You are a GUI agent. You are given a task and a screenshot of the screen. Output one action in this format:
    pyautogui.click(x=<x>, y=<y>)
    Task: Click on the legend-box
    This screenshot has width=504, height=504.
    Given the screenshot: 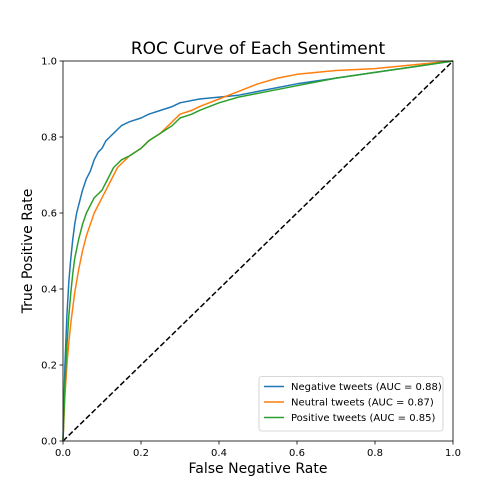 What is the action you would take?
    pyautogui.click(x=351, y=404)
    